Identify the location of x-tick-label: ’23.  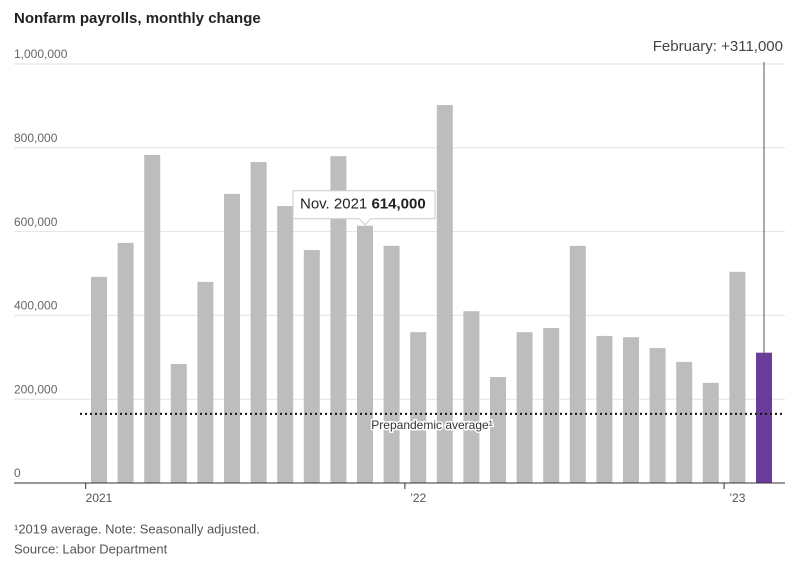
(737, 498).